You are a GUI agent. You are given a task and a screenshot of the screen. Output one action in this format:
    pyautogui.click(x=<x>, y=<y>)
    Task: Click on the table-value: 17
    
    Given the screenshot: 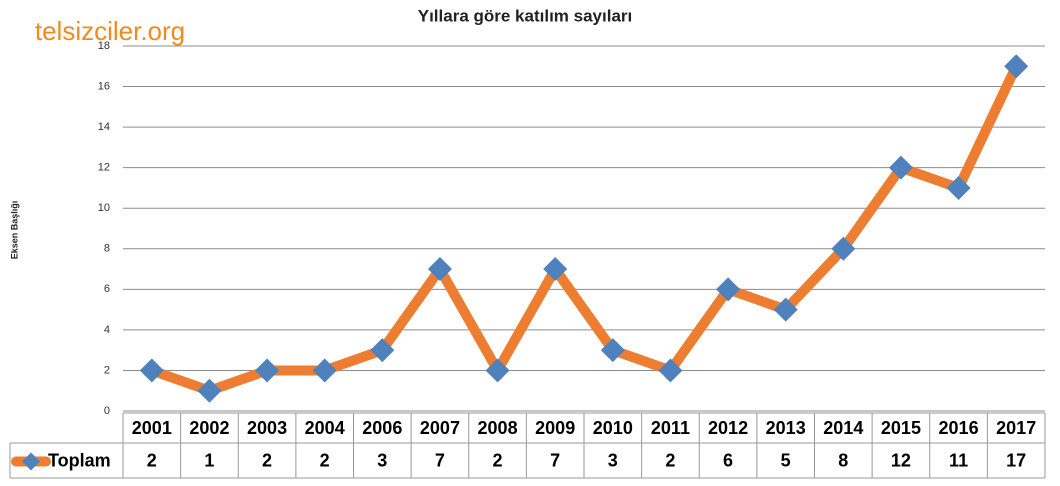 What is the action you would take?
    pyautogui.click(x=1016, y=460)
    